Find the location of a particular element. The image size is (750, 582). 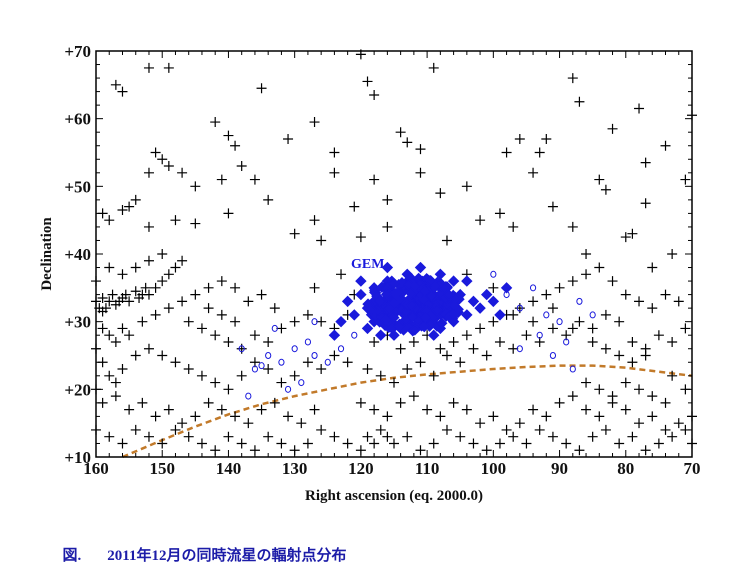

x-tick-label: 140 is located at coordinates (229, 468).